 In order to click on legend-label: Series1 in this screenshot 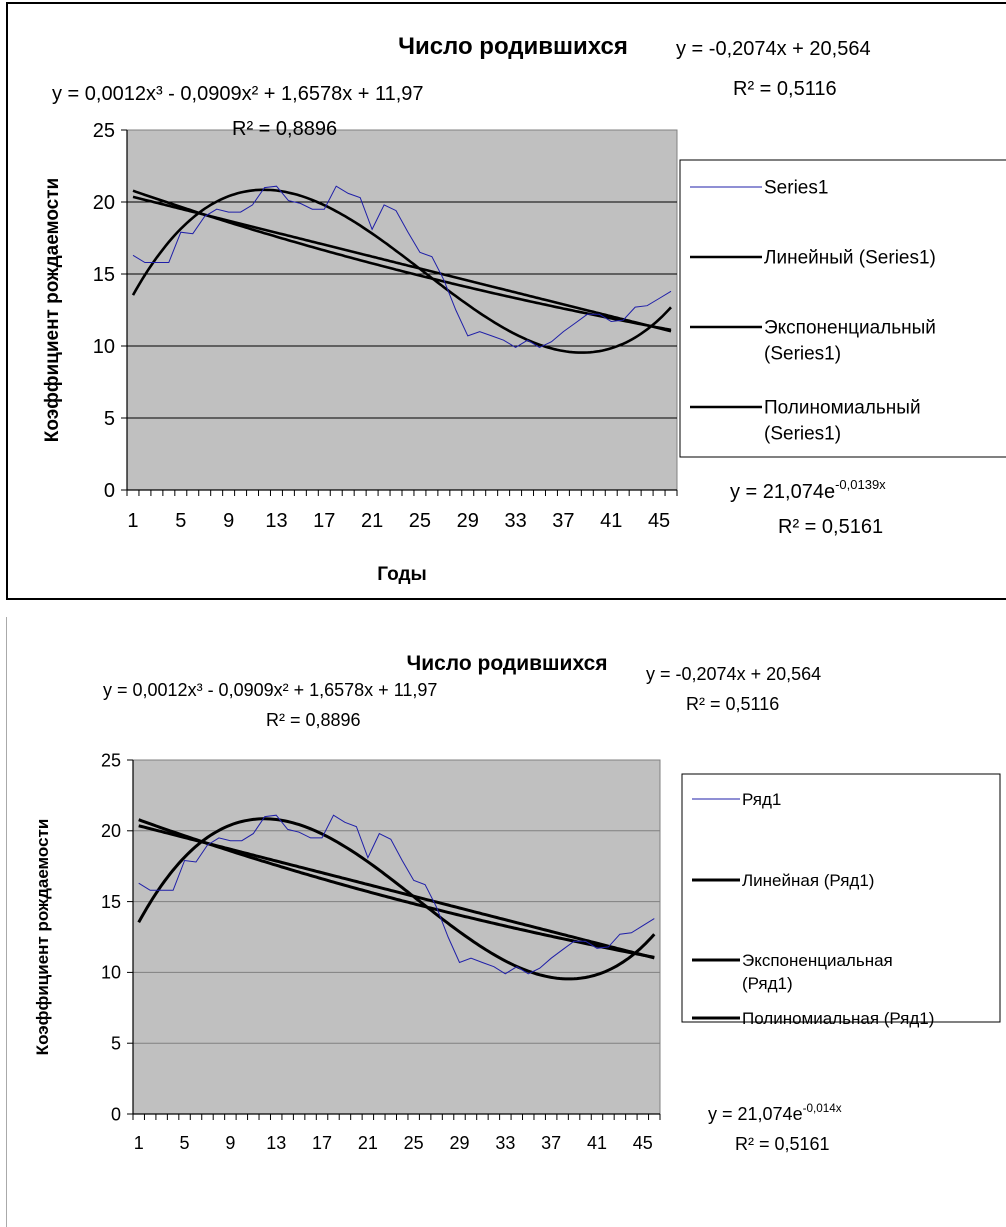, I will do `click(796, 188)`.